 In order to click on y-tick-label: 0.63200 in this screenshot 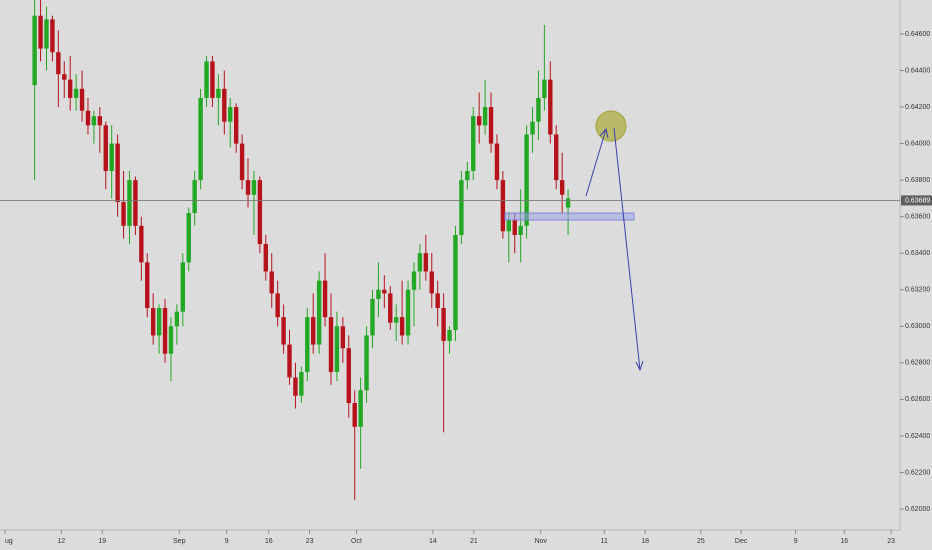, I will do `click(917, 290)`.